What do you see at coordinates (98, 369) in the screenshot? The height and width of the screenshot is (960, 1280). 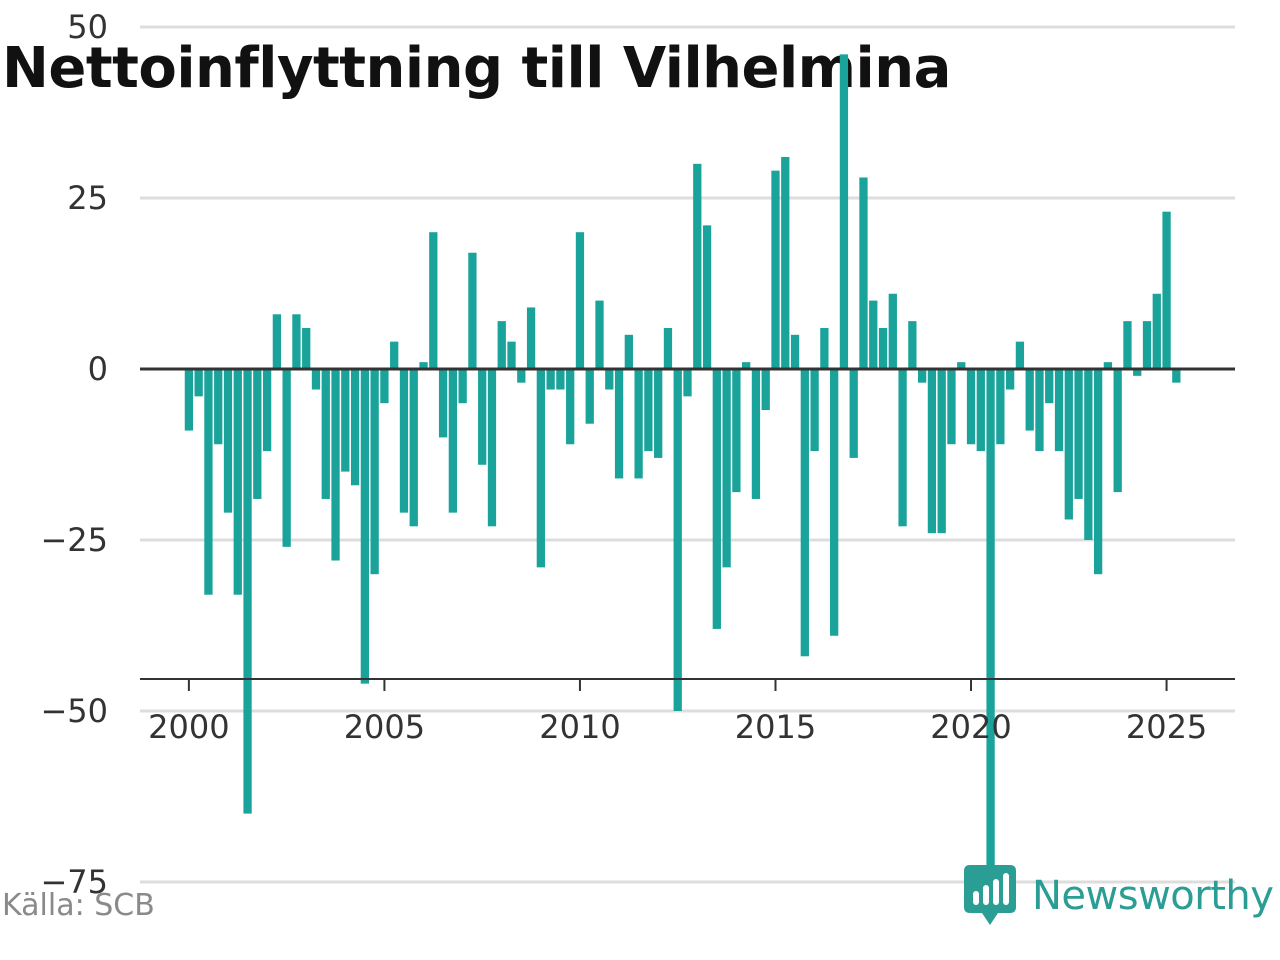 I see `y-tick-label: 0` at bounding box center [98, 369].